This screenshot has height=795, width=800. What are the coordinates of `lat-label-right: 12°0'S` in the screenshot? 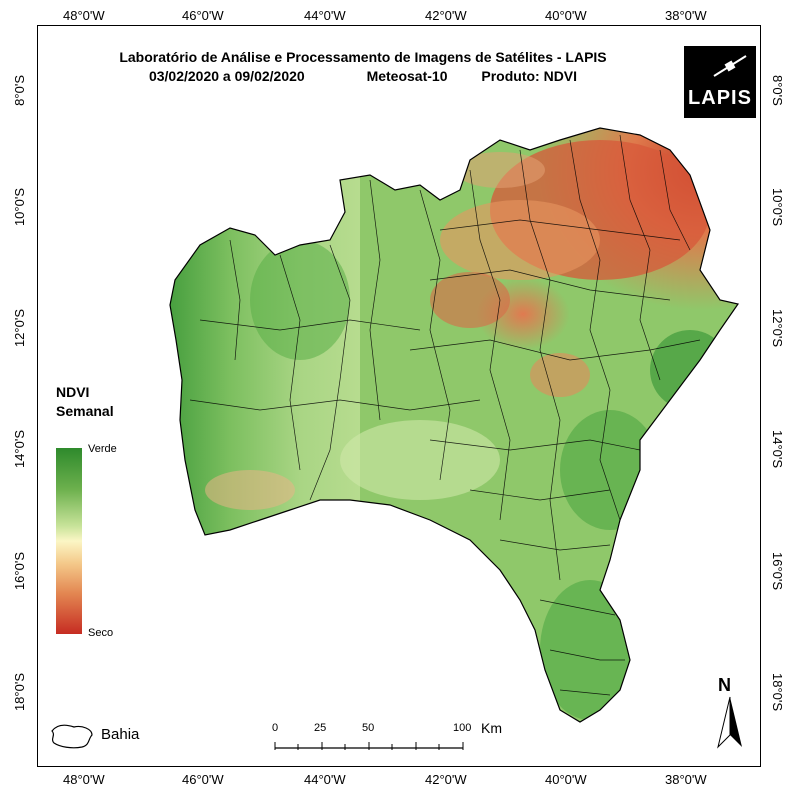 It's located at (777, 328).